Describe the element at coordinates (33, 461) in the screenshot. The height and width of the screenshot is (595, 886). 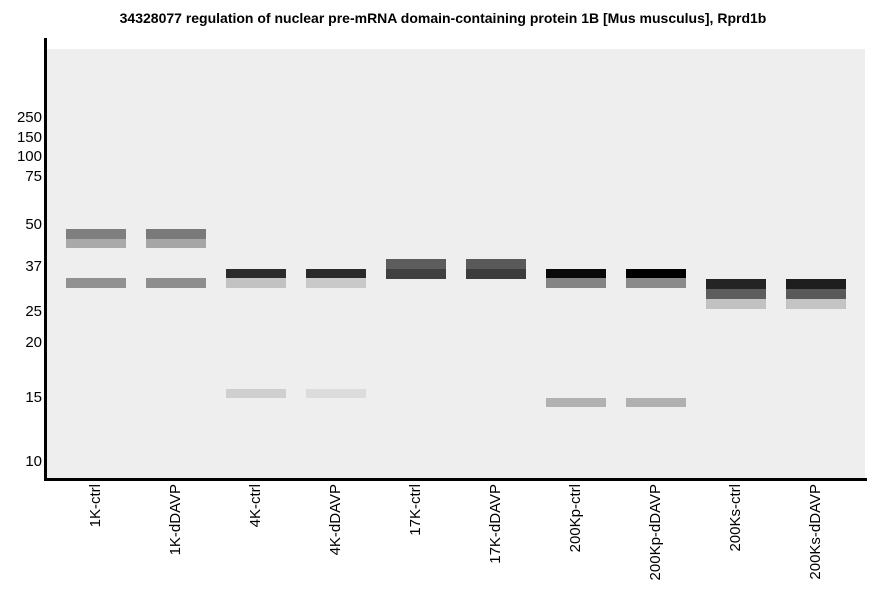
I see `marker-label-10: 10` at that location.